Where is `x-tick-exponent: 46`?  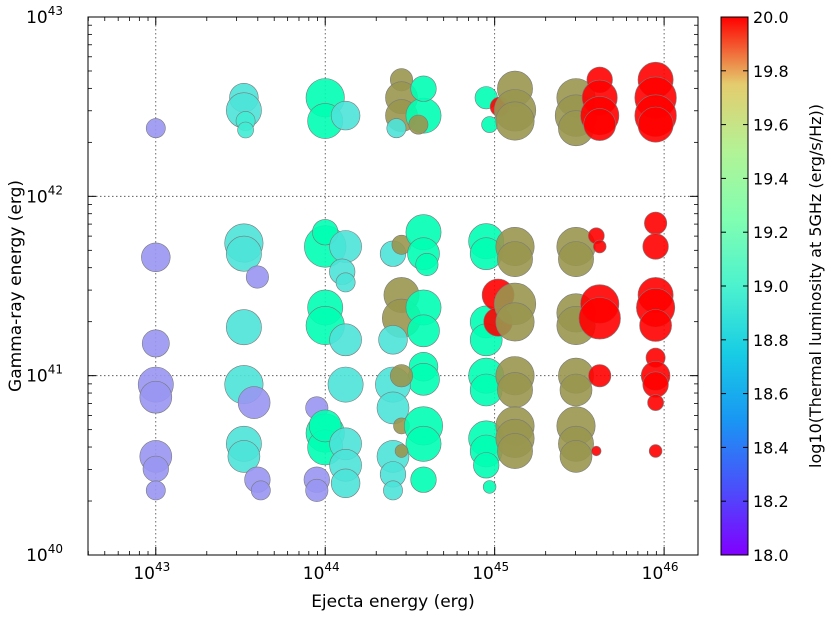 x-tick-exponent: 46 is located at coordinates (670, 567).